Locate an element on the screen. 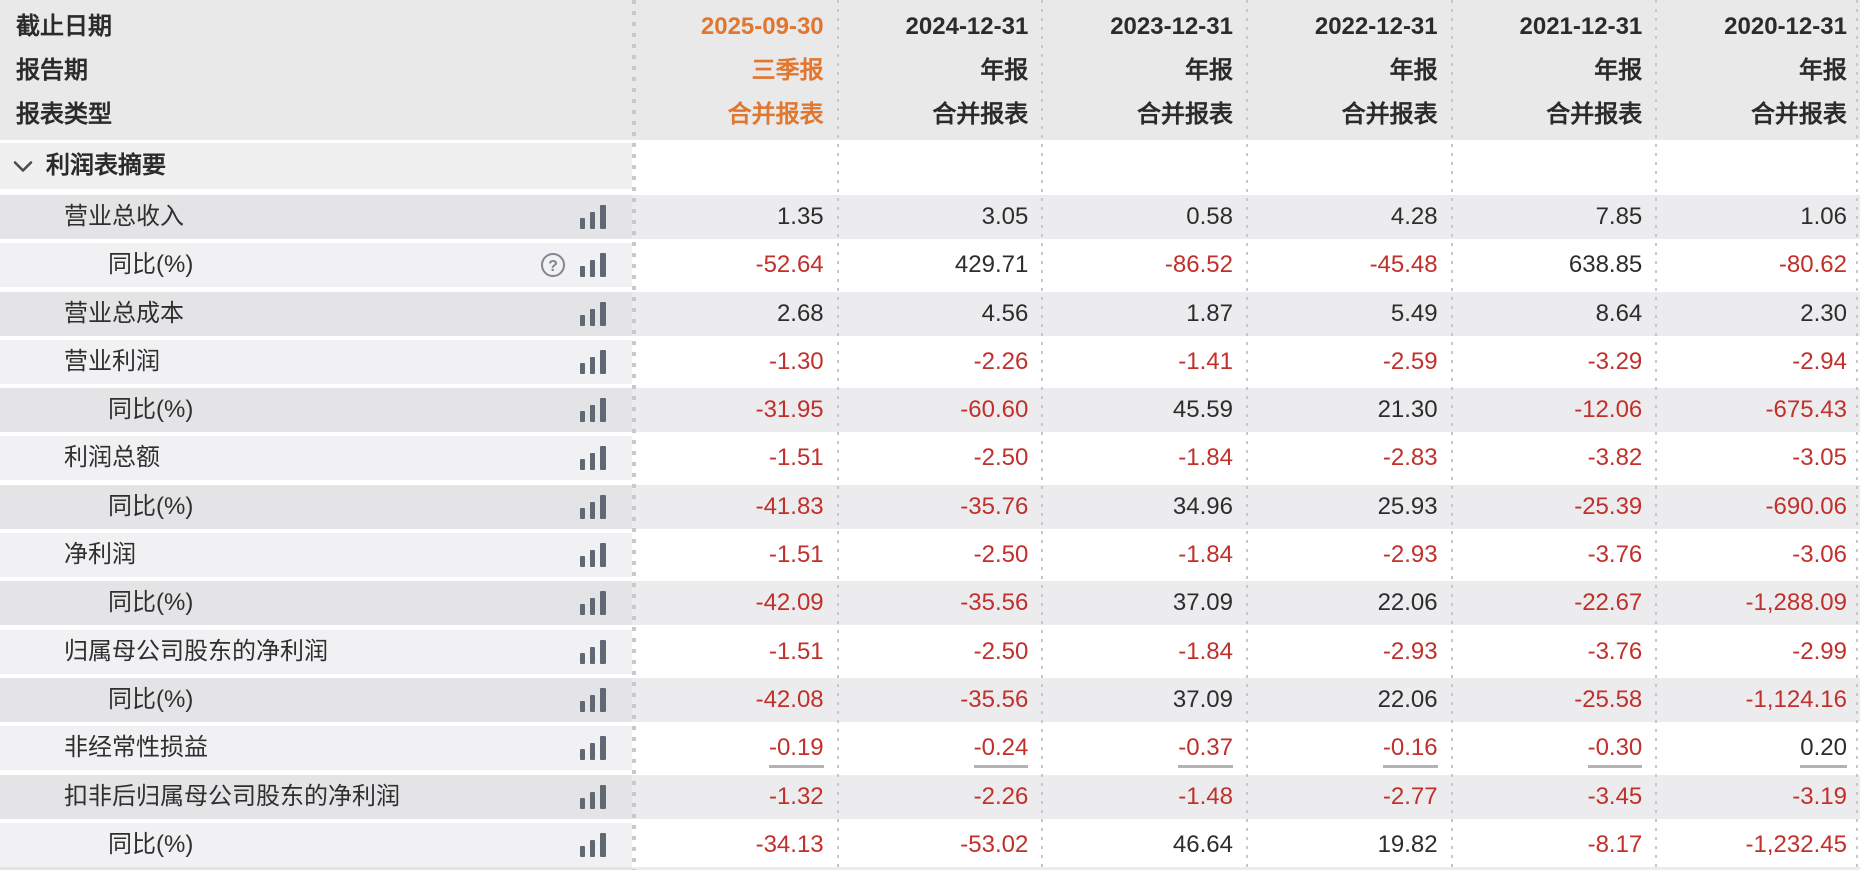 This screenshot has height=870, width=1860. value-cell: -2.93 is located at coordinates (1348, 555).